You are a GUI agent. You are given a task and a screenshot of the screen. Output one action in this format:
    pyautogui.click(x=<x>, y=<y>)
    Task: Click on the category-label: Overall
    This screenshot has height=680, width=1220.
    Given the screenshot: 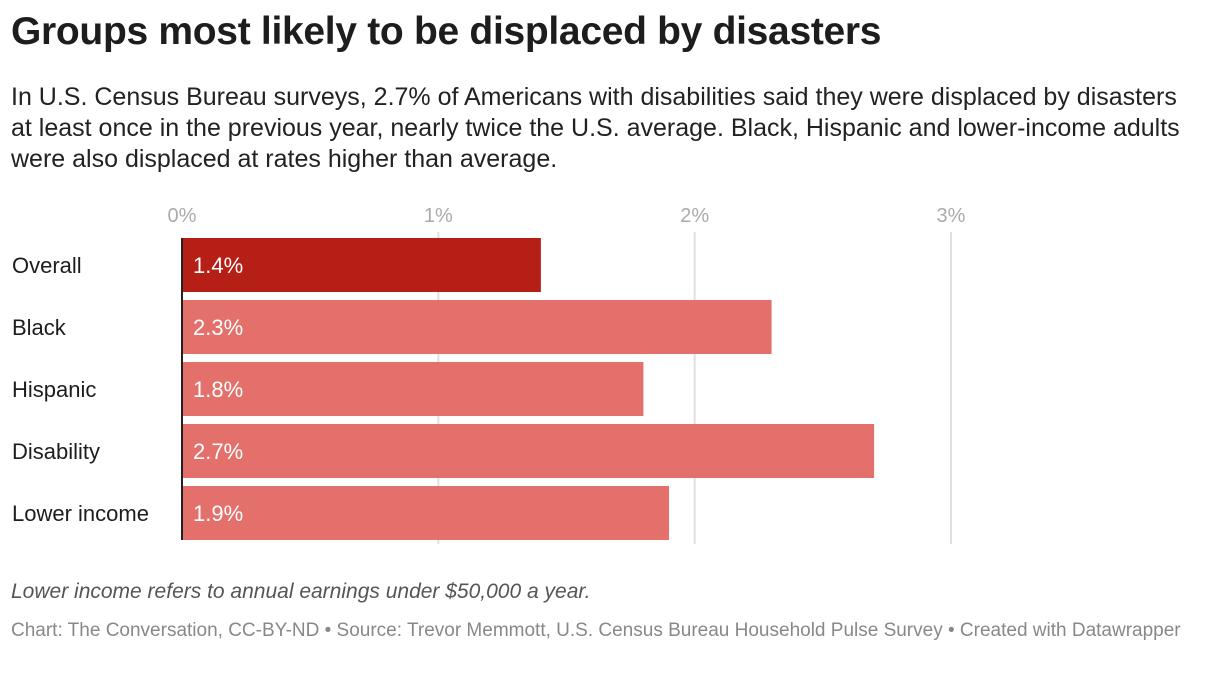 What is the action you would take?
    pyautogui.click(x=47, y=265)
    